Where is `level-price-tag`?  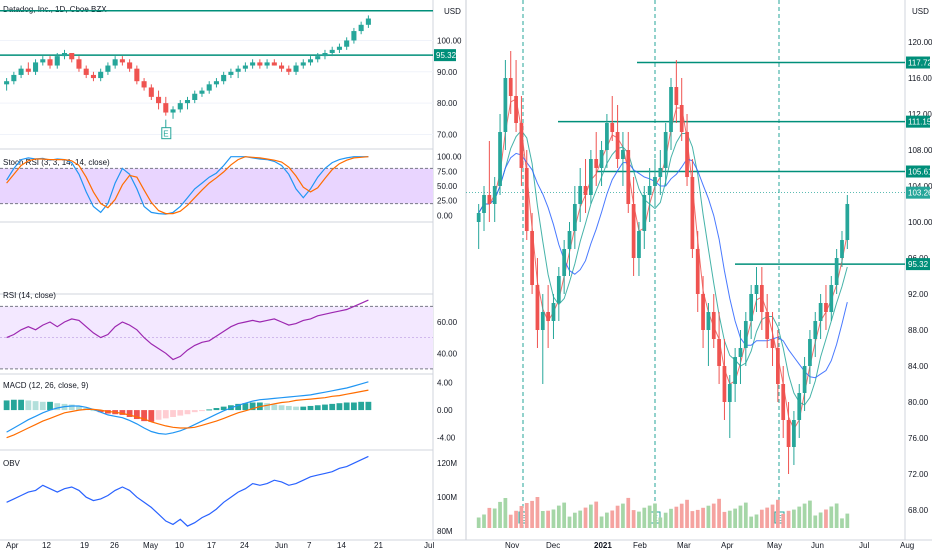 level-price-tag is located at coordinates (918, 171).